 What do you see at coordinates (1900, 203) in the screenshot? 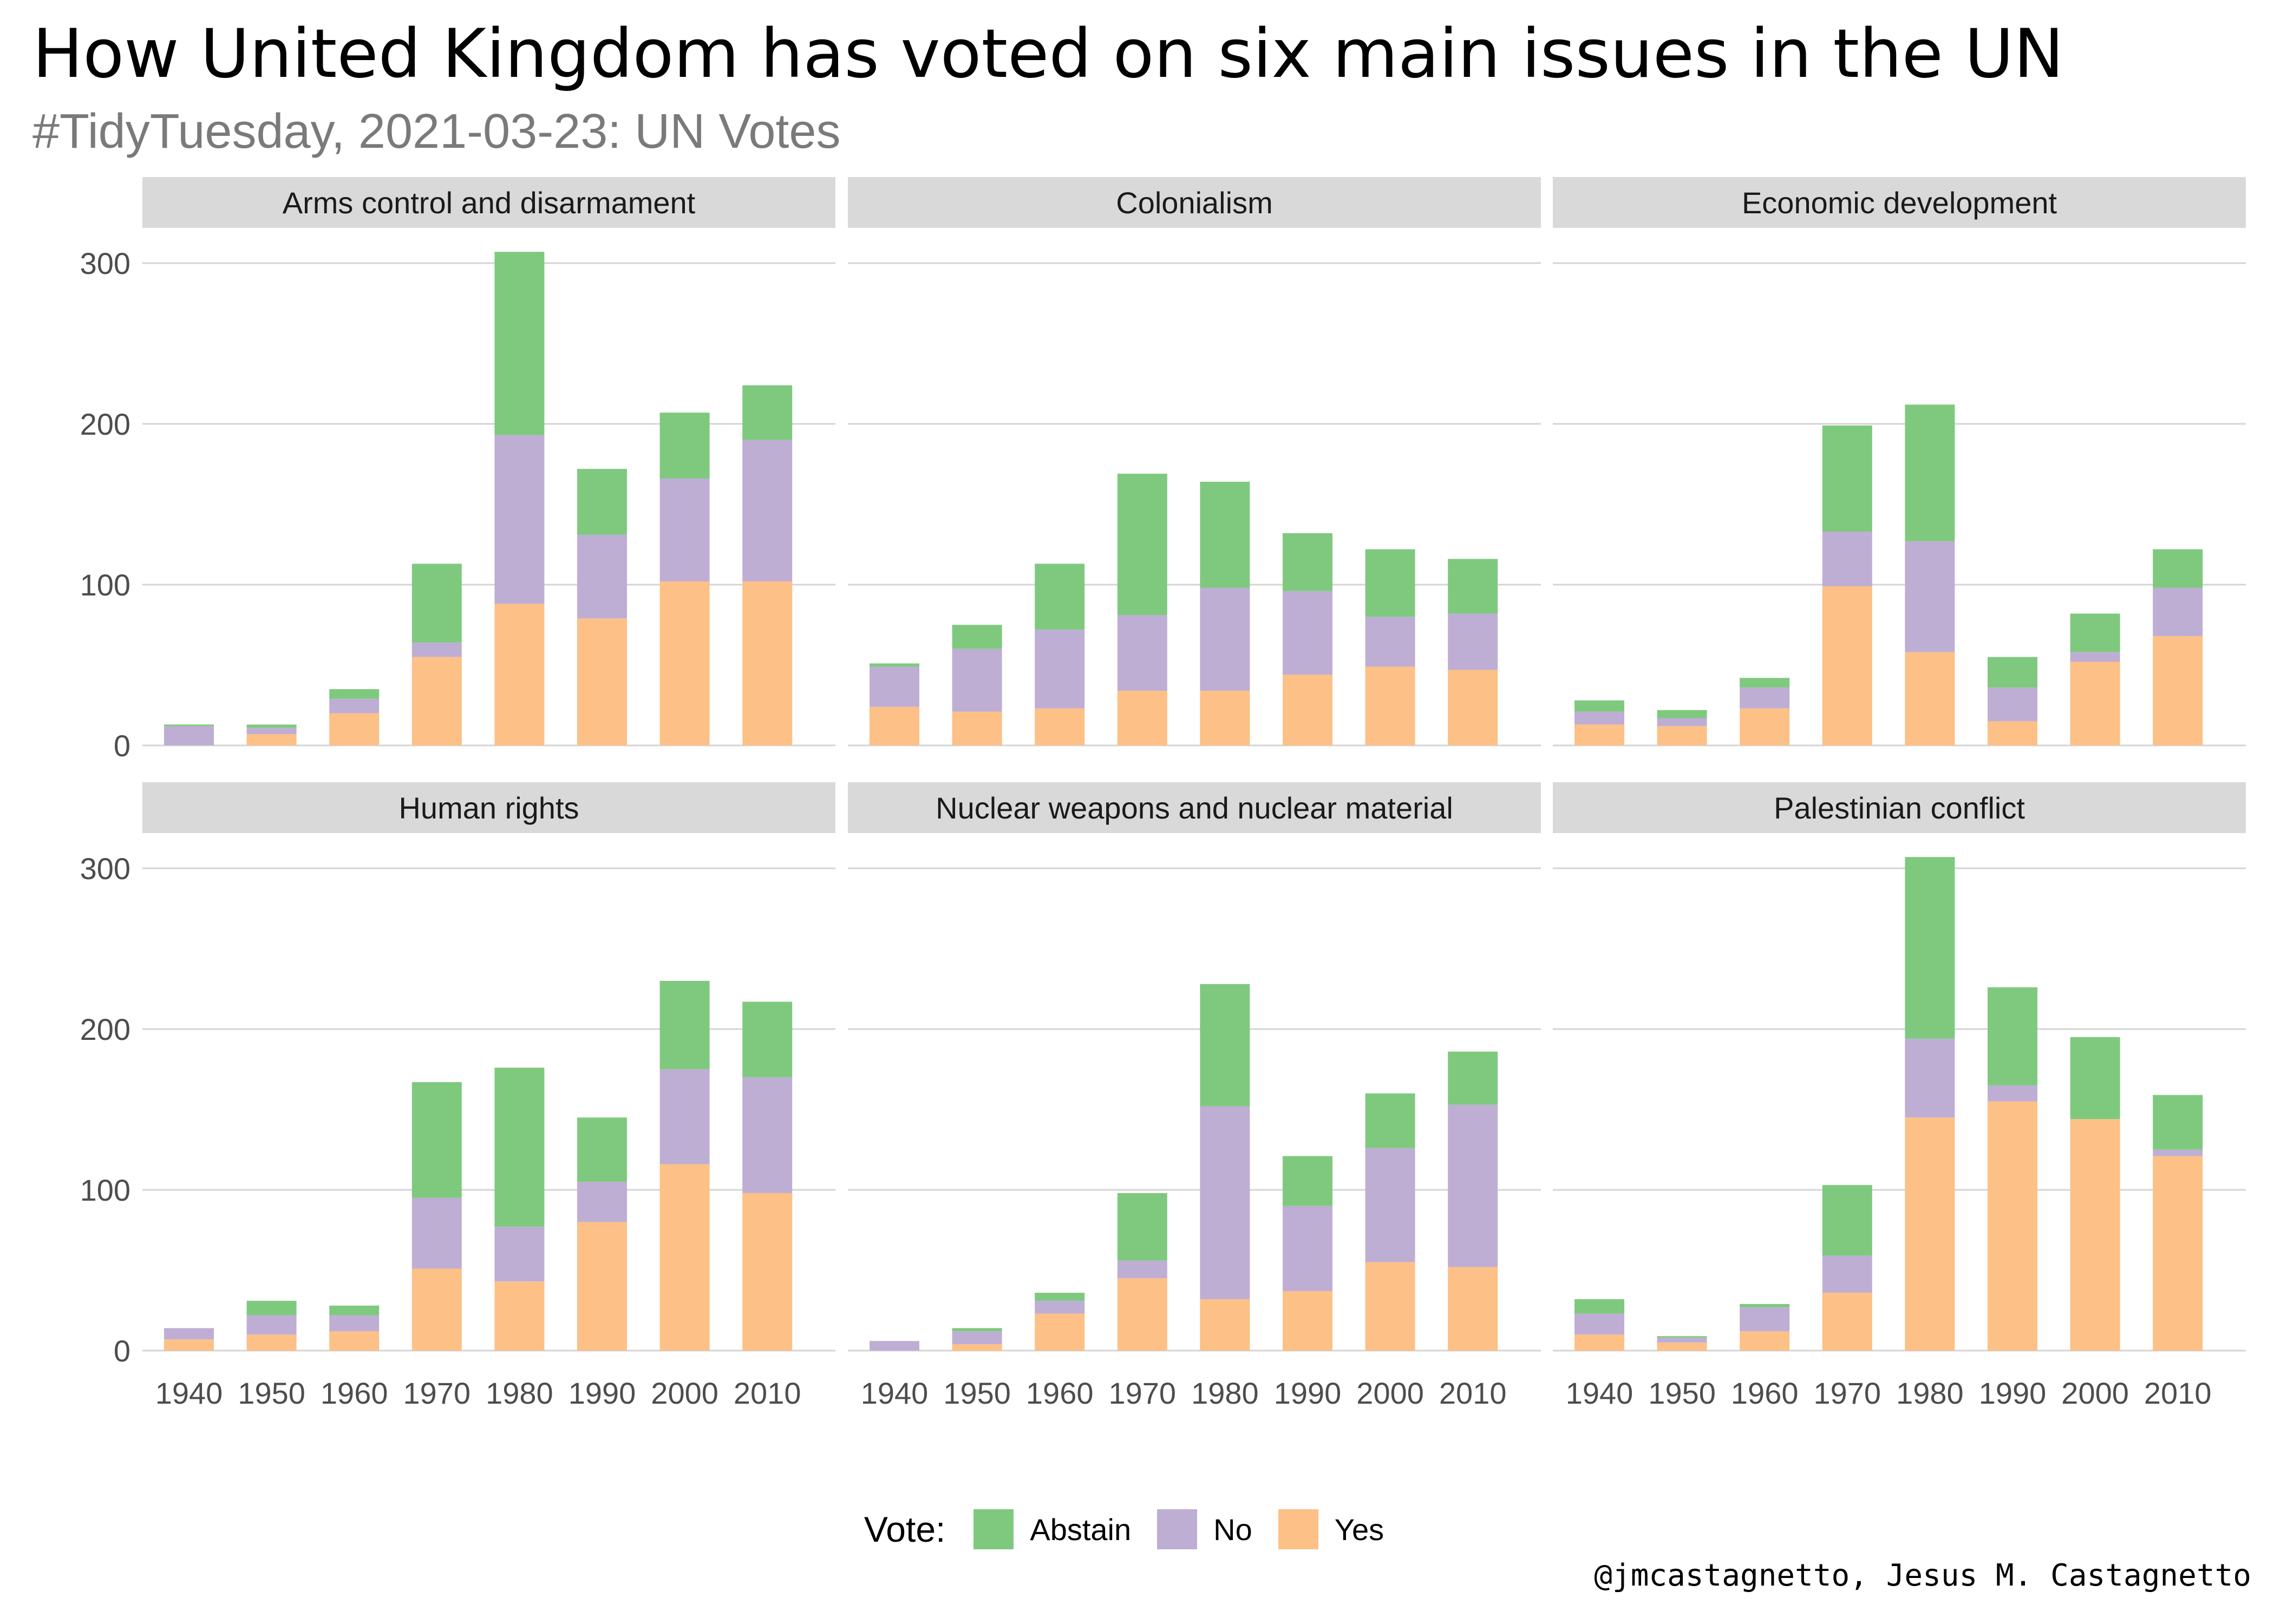
I see `facet-strip-economic-development` at bounding box center [1900, 203].